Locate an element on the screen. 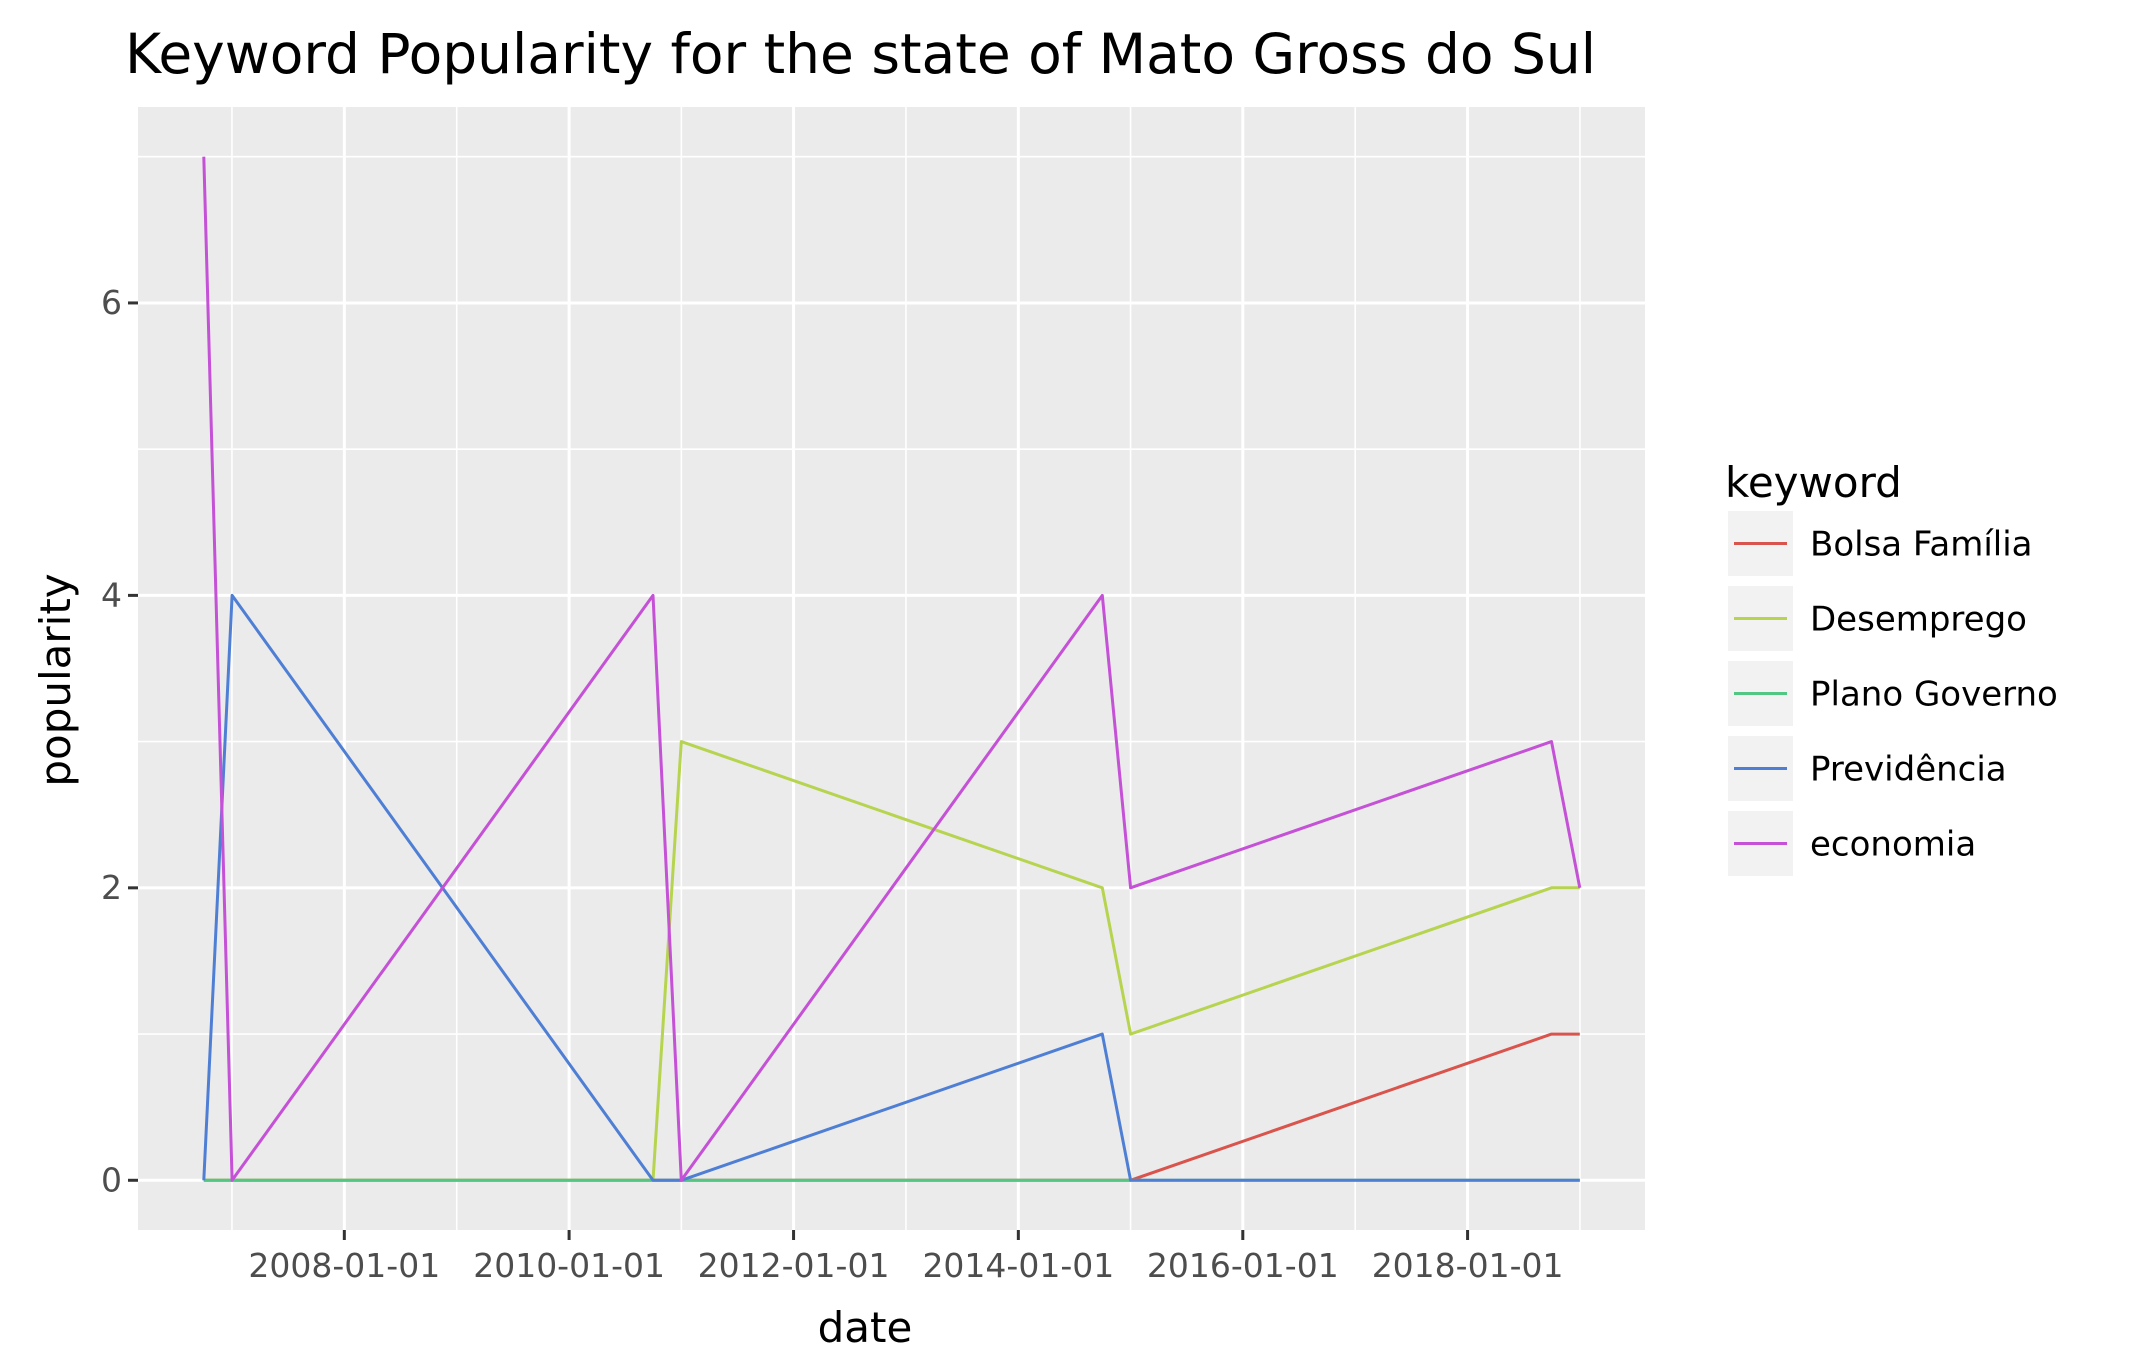  x-tick-label: 2014-01-01 is located at coordinates (1018, 1265).